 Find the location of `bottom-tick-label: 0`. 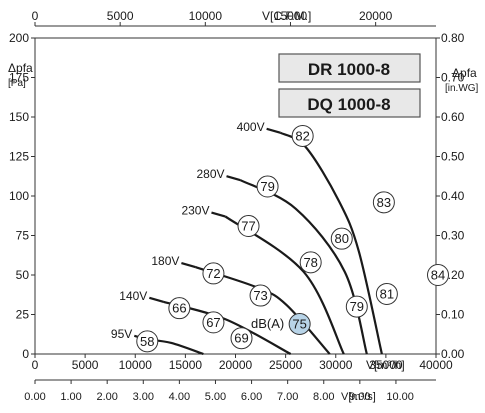

bottom-tick-label: 0 is located at coordinates (35, 365).